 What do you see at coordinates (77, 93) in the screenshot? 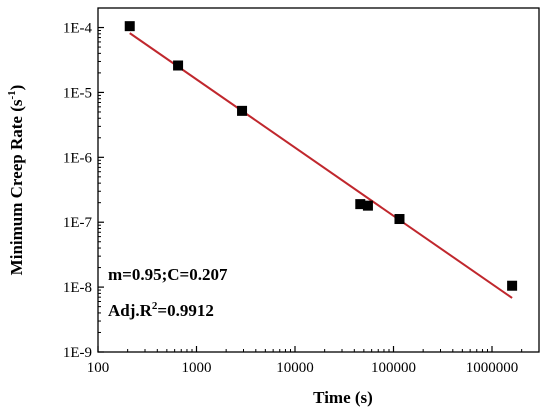
I see `y-tick-label: 1E-5` at bounding box center [77, 93].